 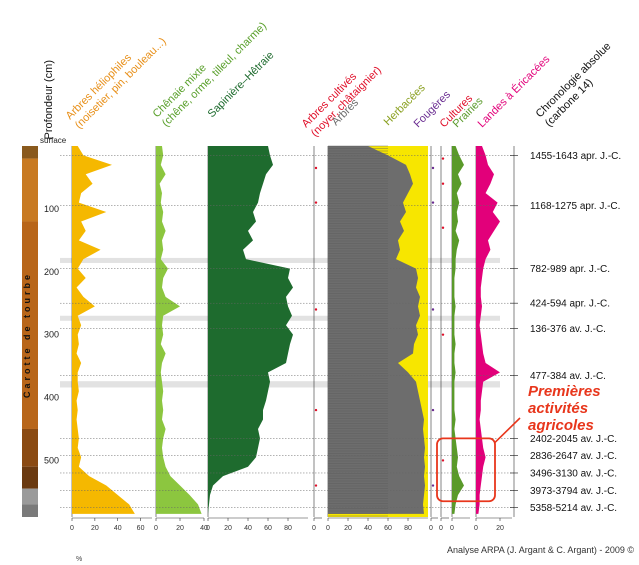 I want to click on chronology-date-label: 5358-5214 av. J.-C., so click(x=573, y=508).